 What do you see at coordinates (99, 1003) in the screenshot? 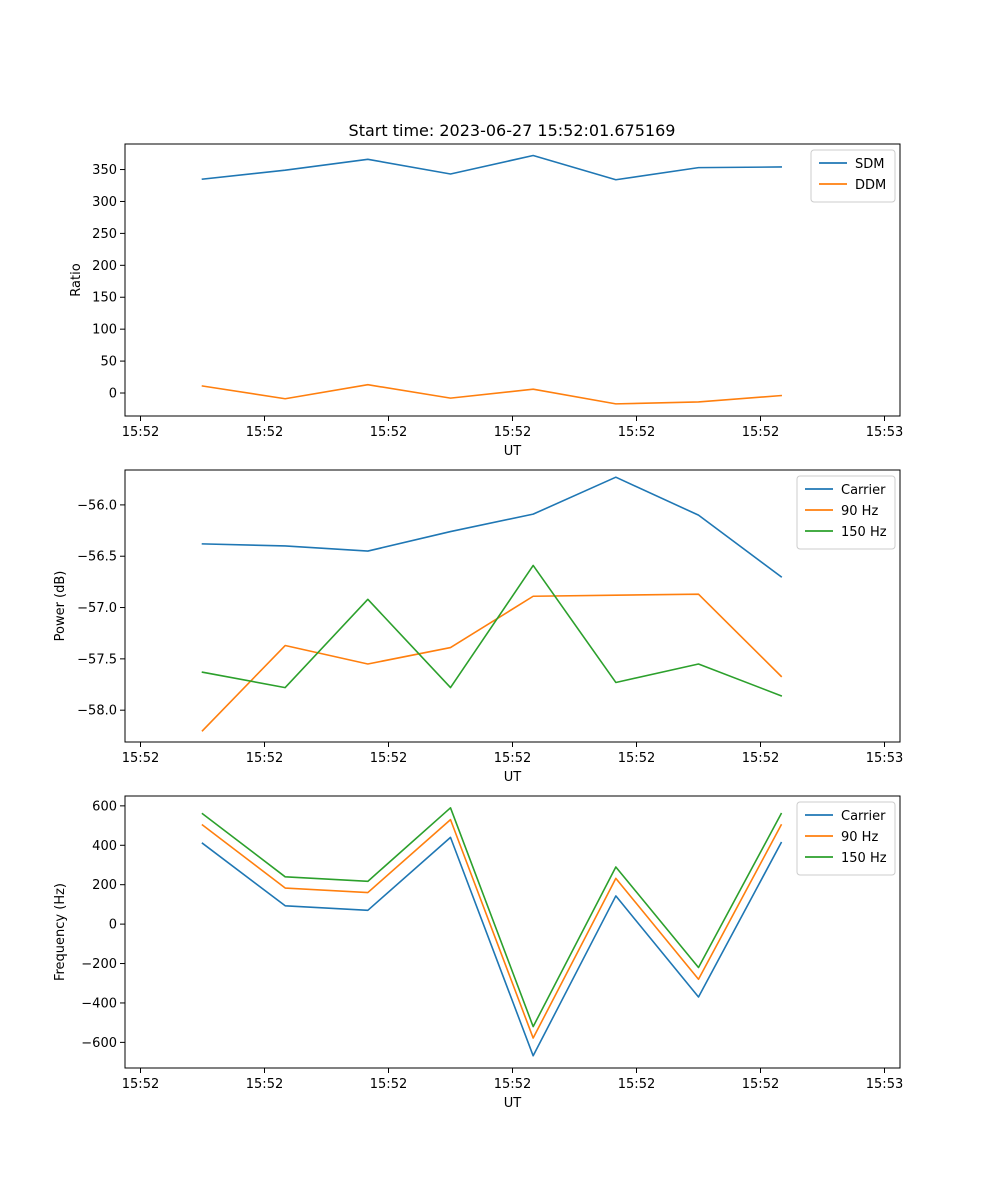
I see `y-tick-label: −400` at bounding box center [99, 1003].